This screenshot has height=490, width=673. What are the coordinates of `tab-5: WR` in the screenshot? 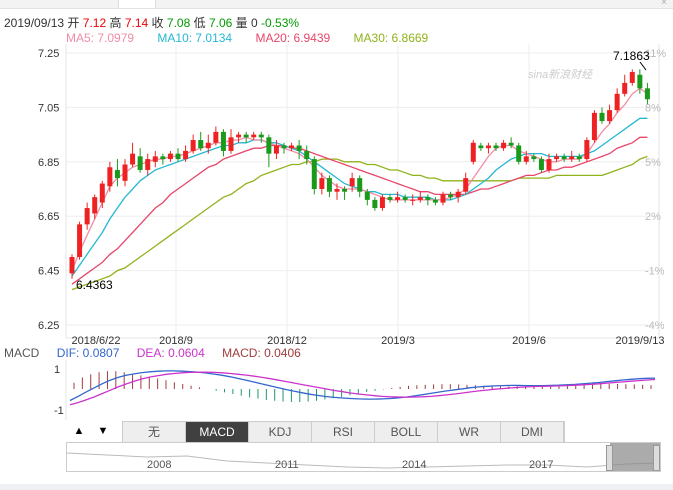 It's located at (469, 432).